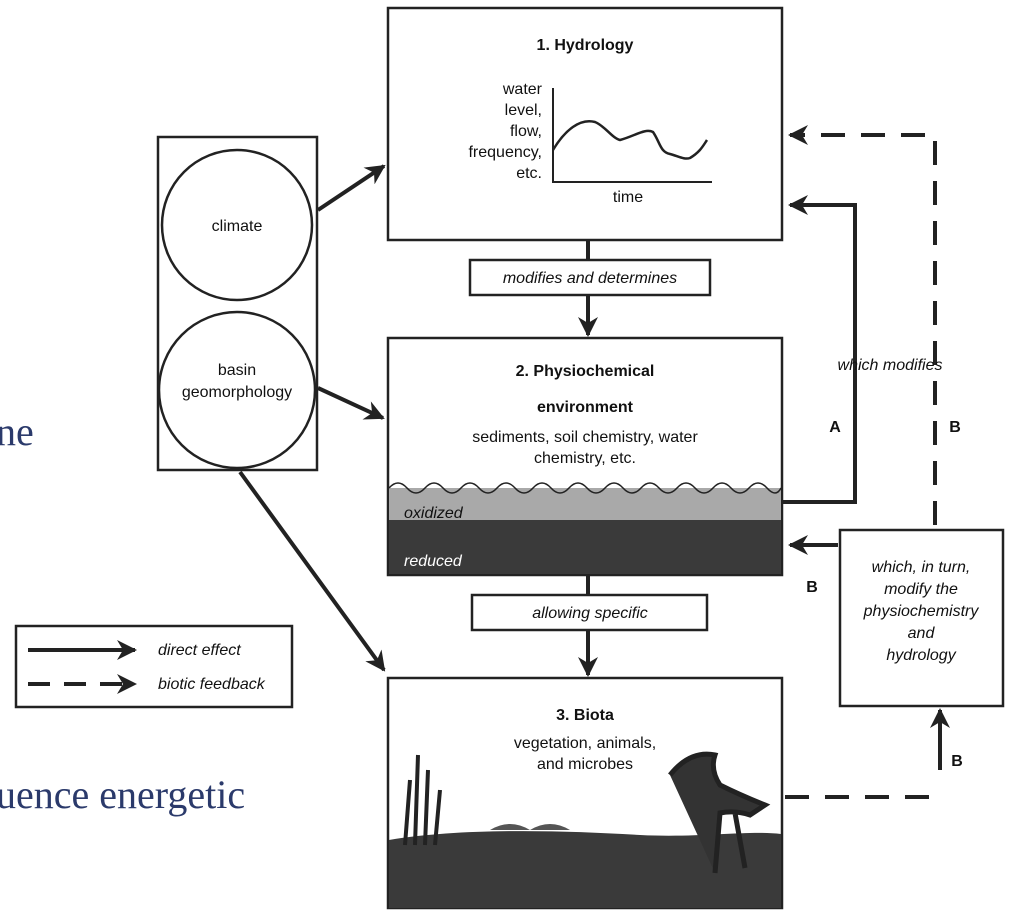 This screenshot has width=1021, height=911. Describe the element at coordinates (122, 613) in the screenshot. I see `background-text: ne uence energetic` at that location.